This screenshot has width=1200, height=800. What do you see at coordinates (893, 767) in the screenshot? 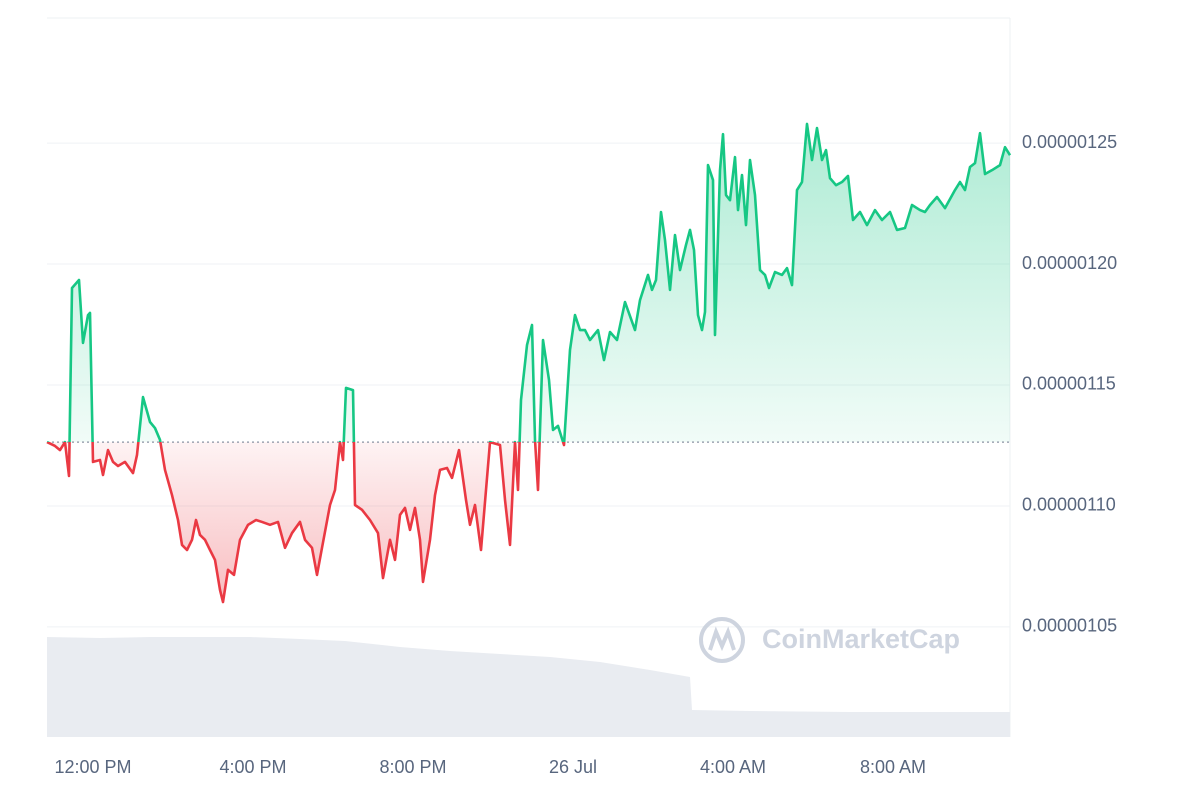
I see `x-tick-label: 8:00 AM` at bounding box center [893, 767].